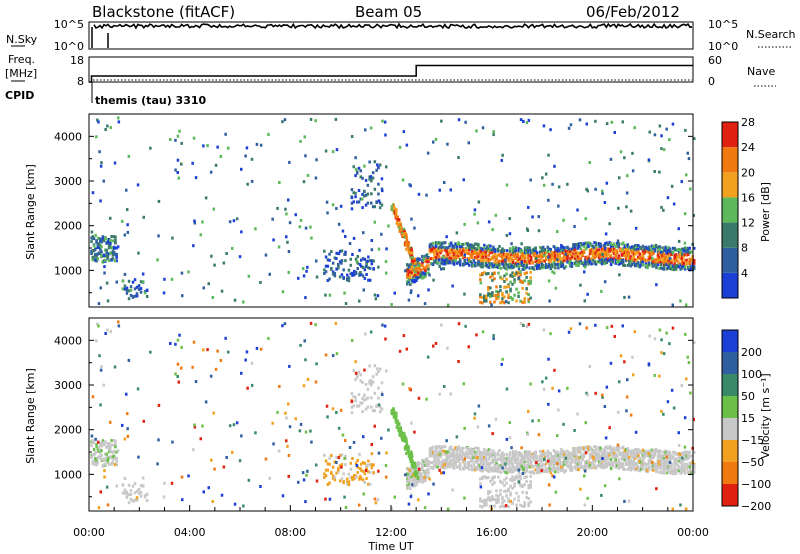 The image size is (800, 554). What do you see at coordinates (748, 223) in the screenshot?
I see `power-colorbar-tick: 12` at bounding box center [748, 223].